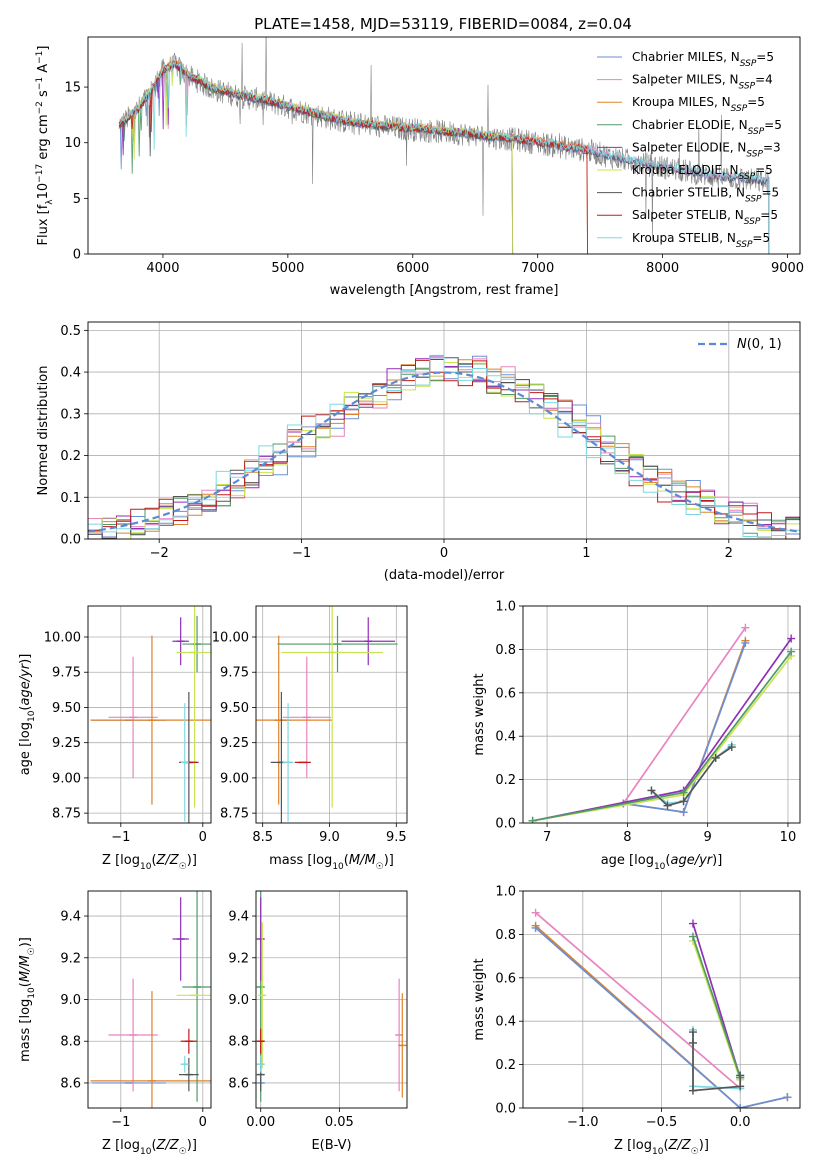  I want to click on y-axis-label: mass weight, so click(479, 999).